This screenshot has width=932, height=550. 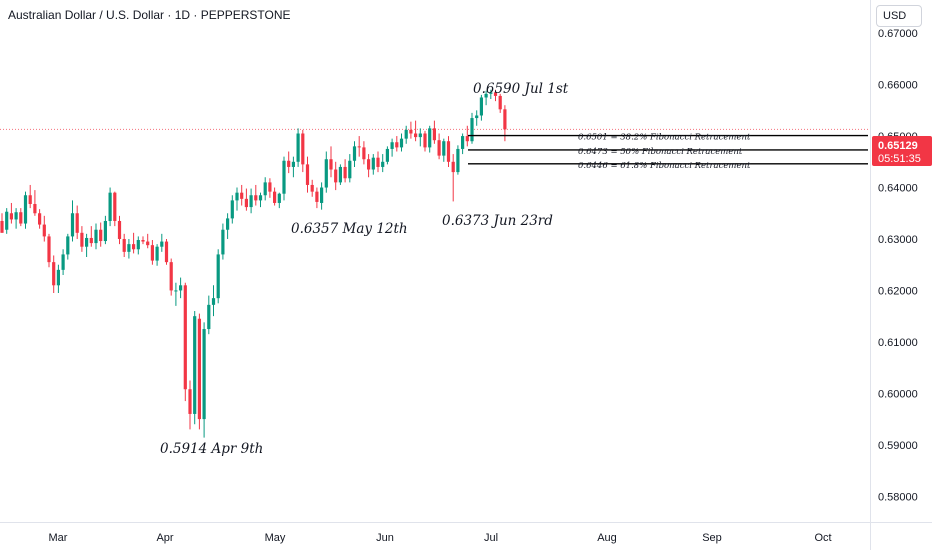 I want to click on price-tag-value: 0.65129, so click(x=898, y=146).